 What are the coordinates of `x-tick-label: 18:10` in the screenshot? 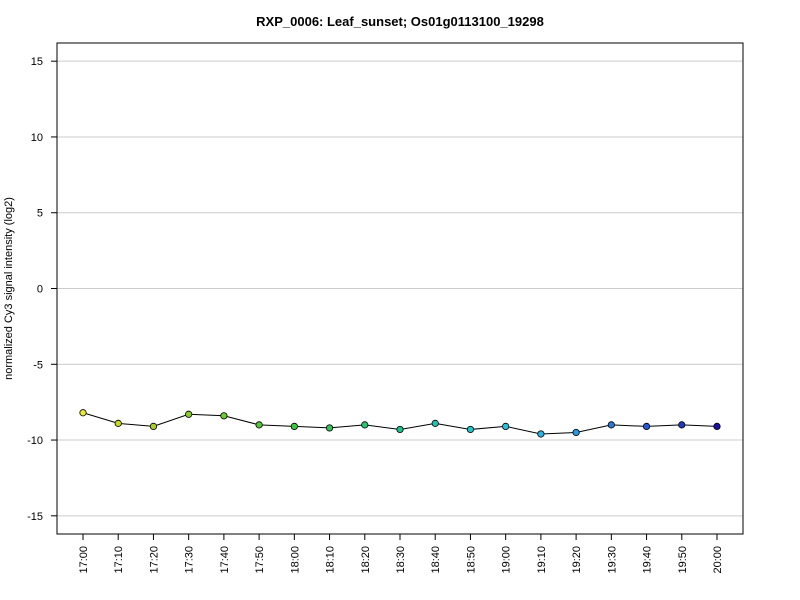 It's located at (331, 560).